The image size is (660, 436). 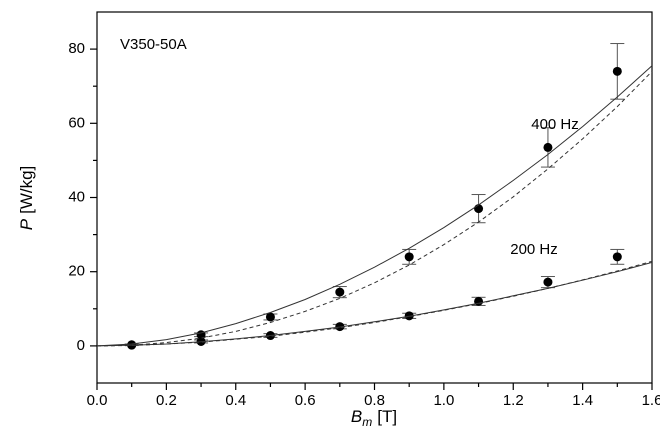 I want to click on annotation: 400 Hz, so click(x=555, y=124).